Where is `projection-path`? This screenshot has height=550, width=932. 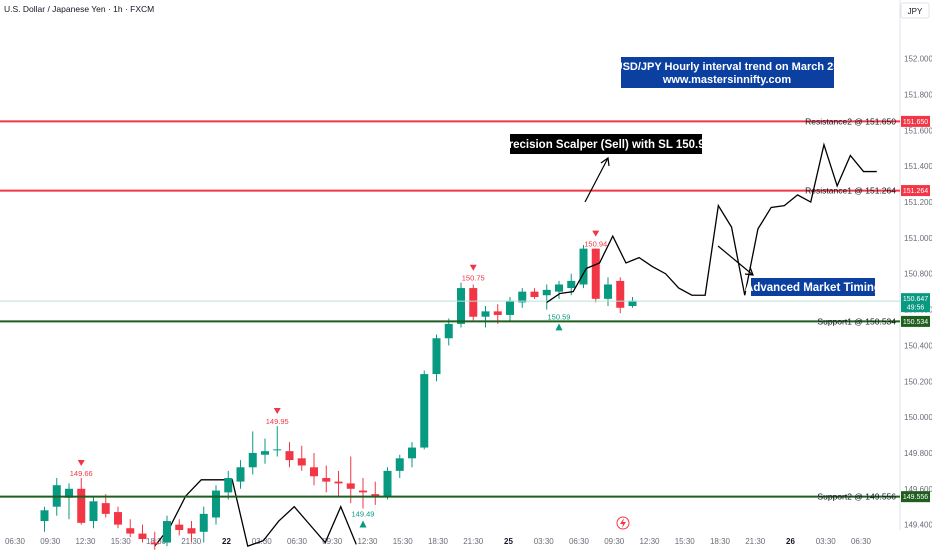
projection-path is located at coordinates (711, 222).